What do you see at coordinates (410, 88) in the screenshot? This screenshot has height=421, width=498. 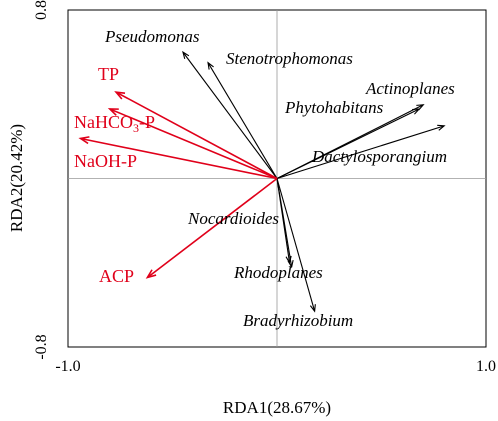 I see `species-label: Actinoplanes` at bounding box center [410, 88].